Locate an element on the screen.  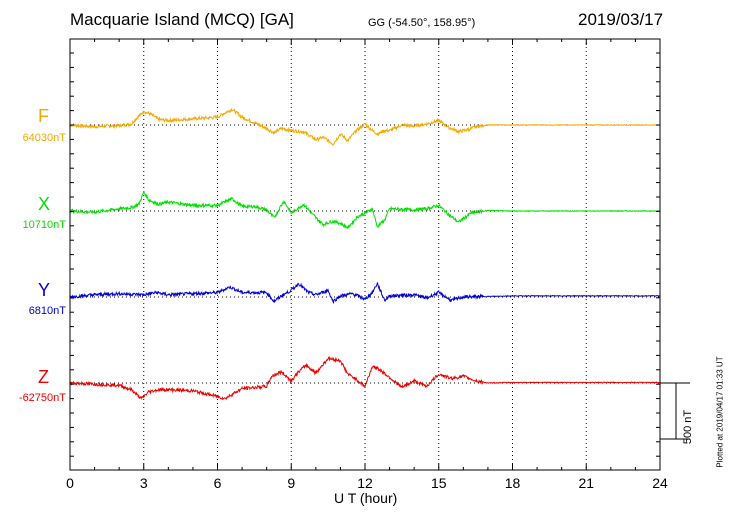
station-coordinates: GG (-54.50°, 158.95°) is located at coordinates (422, 23).